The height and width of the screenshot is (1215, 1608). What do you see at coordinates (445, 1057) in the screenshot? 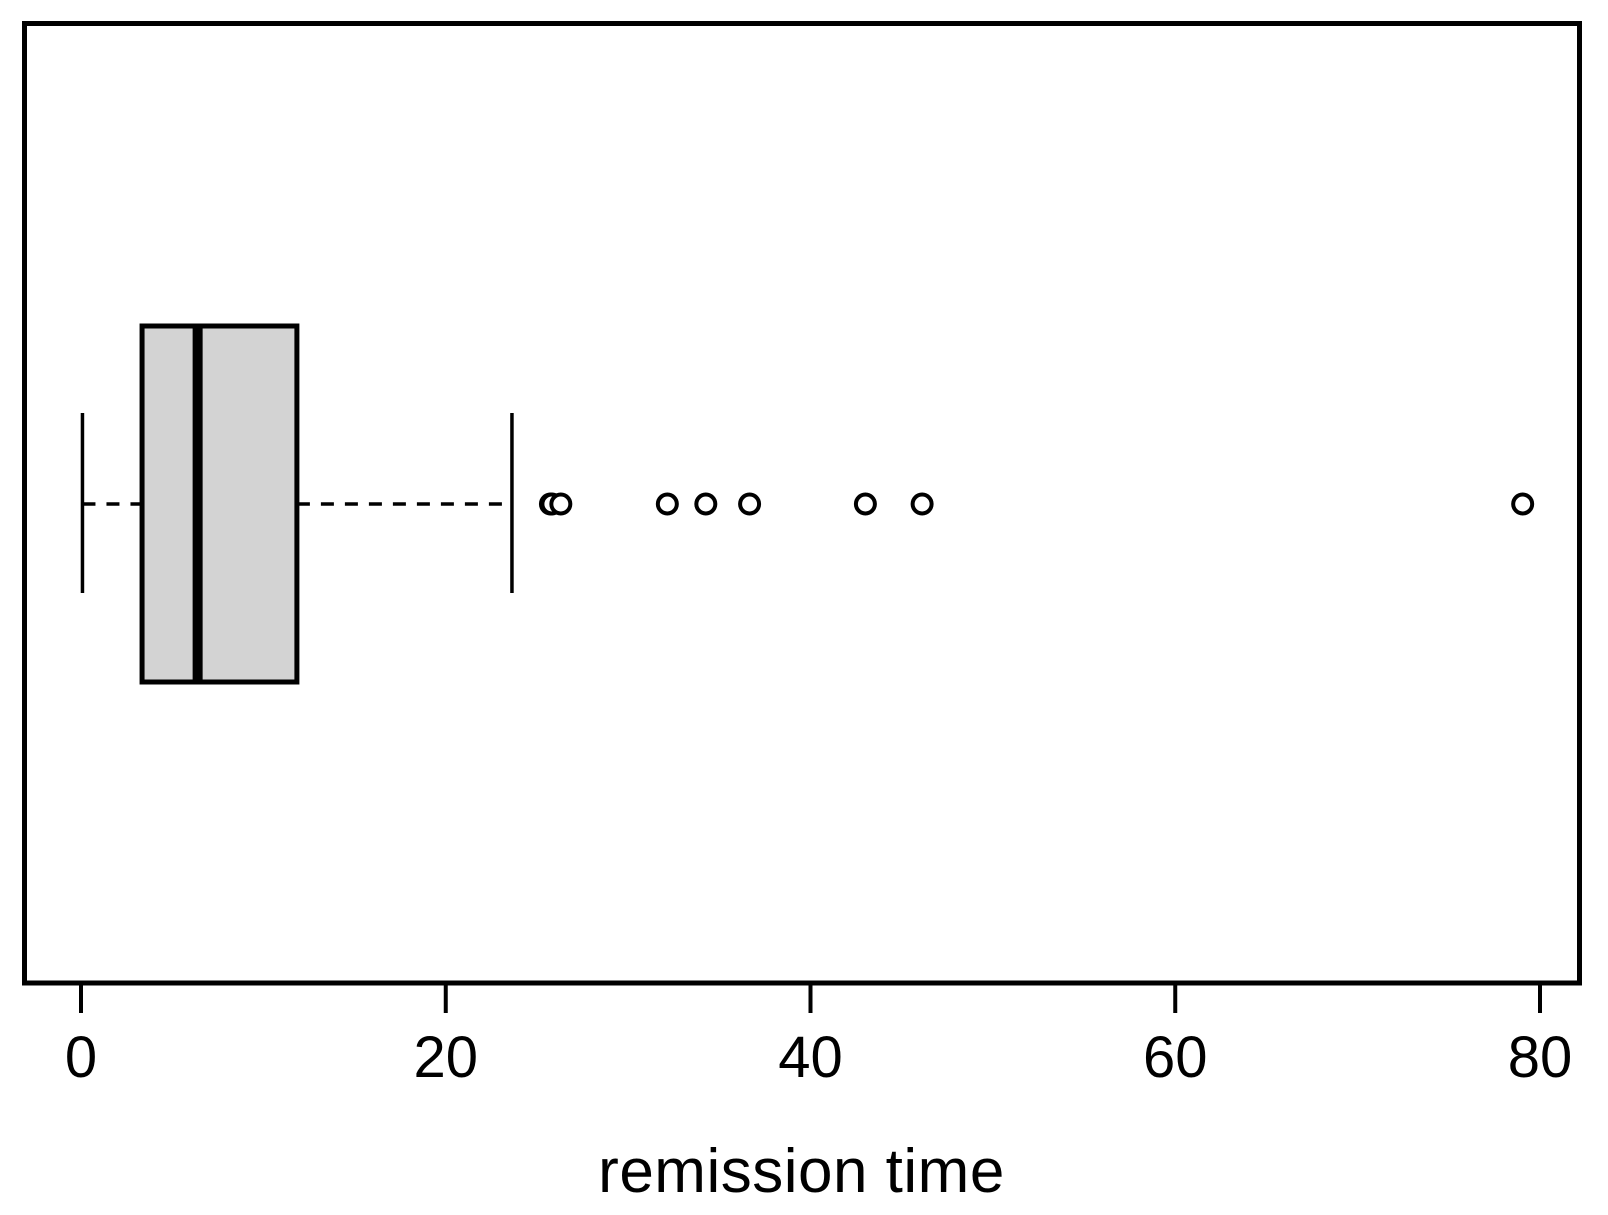
I see `x-tick-label: 20` at bounding box center [445, 1057].